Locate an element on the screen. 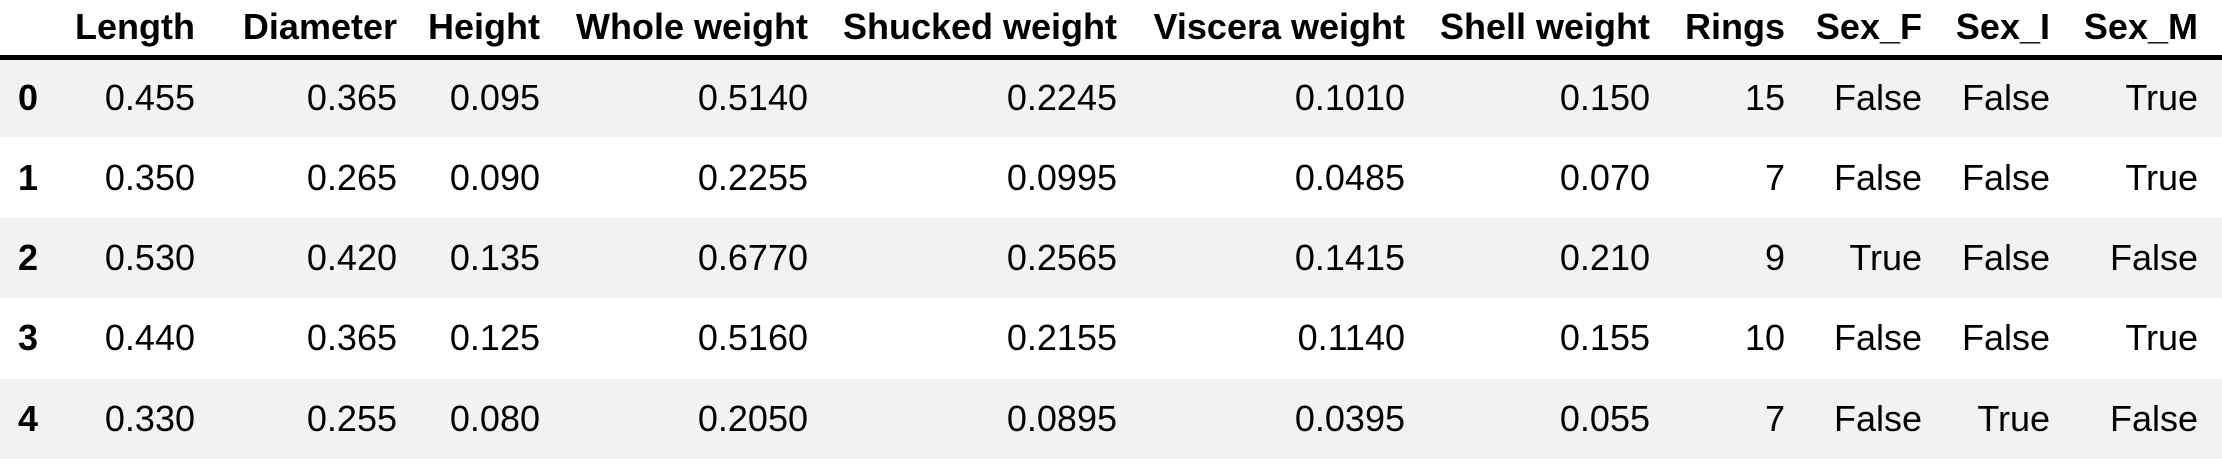  cell-diameter: 0.265 is located at coordinates (351, 177).